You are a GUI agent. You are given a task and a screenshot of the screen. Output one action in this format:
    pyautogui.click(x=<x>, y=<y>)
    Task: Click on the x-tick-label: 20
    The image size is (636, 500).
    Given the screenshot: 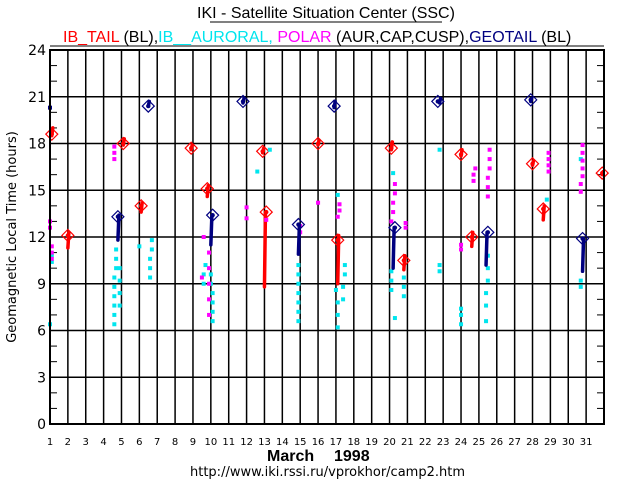 What is the action you would take?
    pyautogui.click(x=389, y=442)
    